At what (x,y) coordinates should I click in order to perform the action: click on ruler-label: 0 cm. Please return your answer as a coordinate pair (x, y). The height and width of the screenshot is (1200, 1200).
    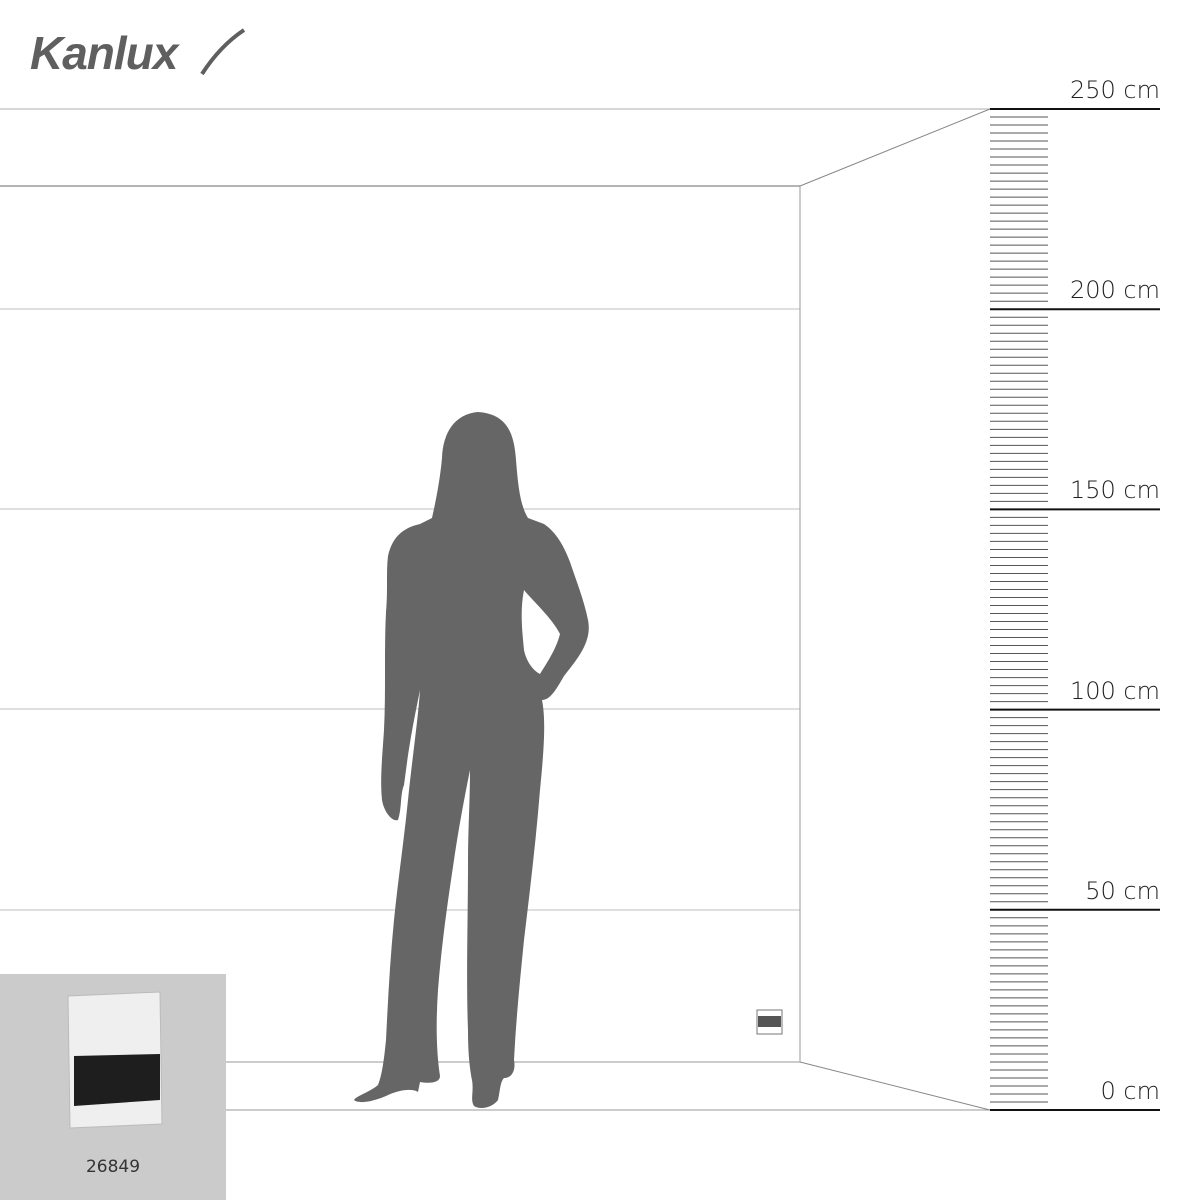
    Looking at the image, I should click on (1130, 1091).